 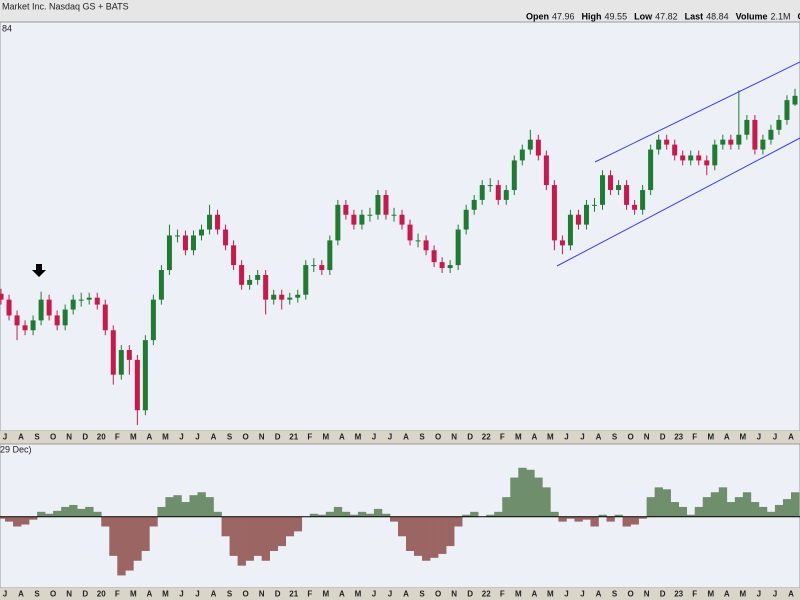 I want to click on x-tick-label: 21, so click(x=293, y=594).